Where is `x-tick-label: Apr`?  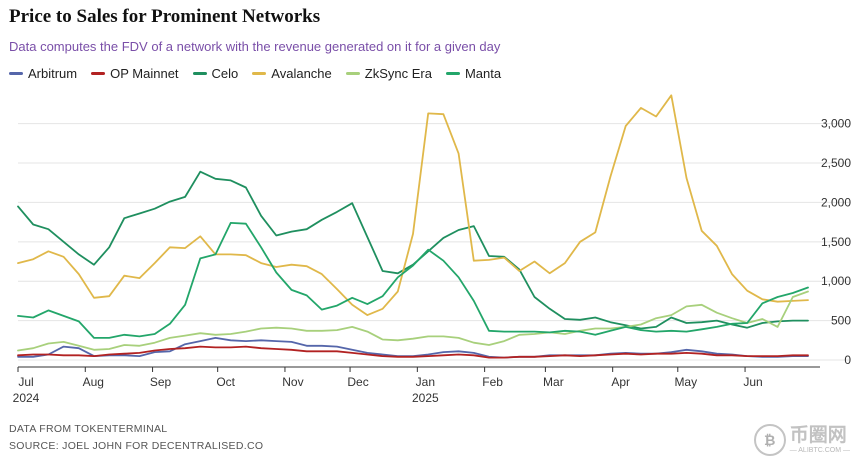 x-tick-label: Apr is located at coordinates (620, 382).